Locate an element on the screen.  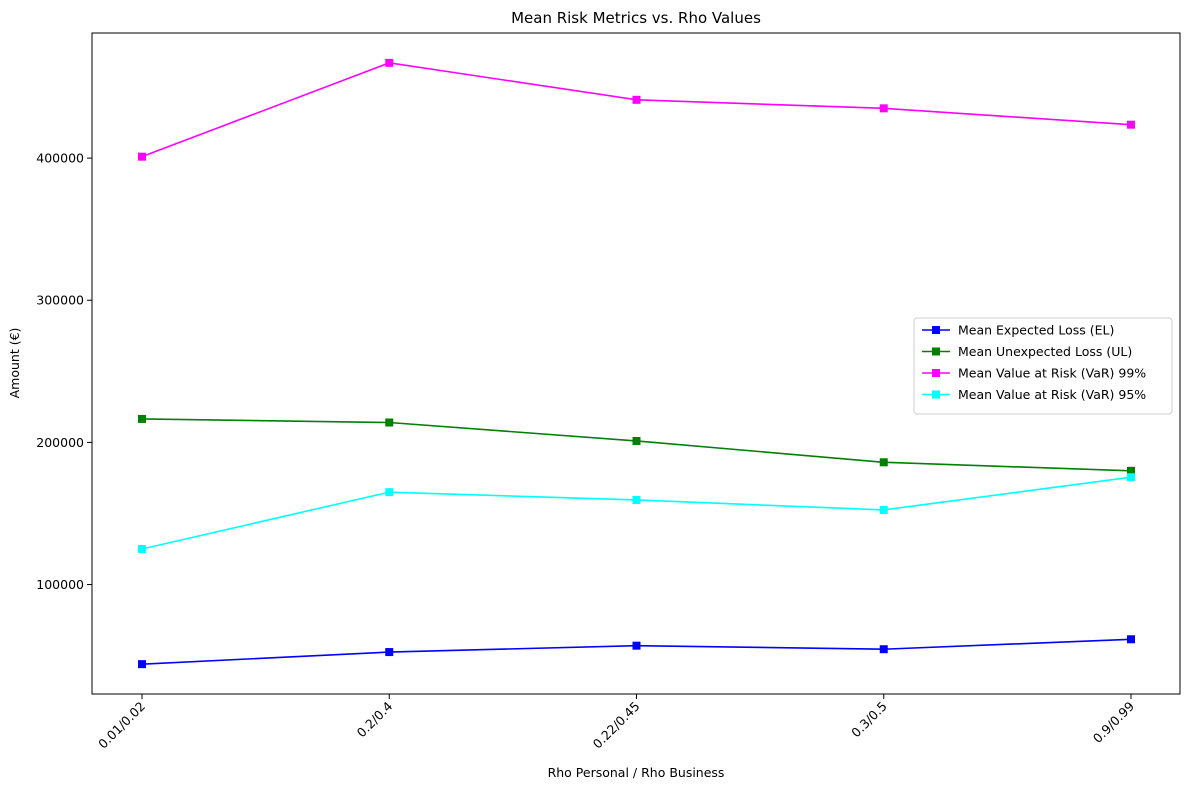
legend-label: Mean Value at Risk (VaR) 95% is located at coordinates (1052, 394).